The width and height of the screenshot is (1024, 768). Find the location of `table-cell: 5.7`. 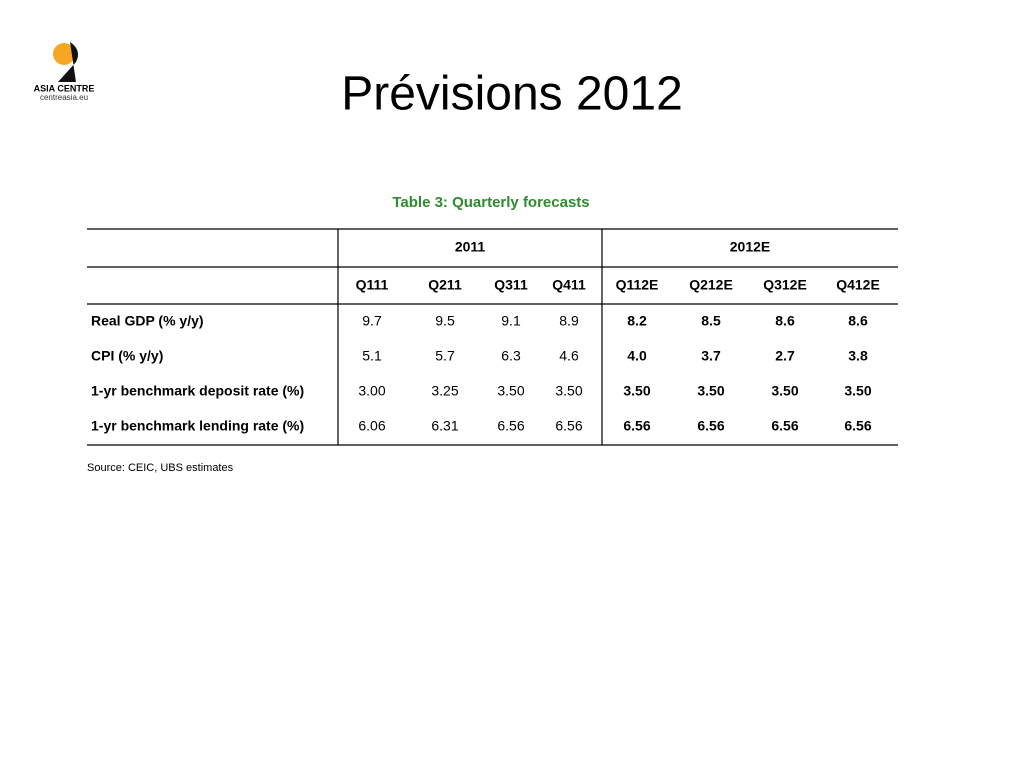

table-cell: 5.7 is located at coordinates (445, 356).